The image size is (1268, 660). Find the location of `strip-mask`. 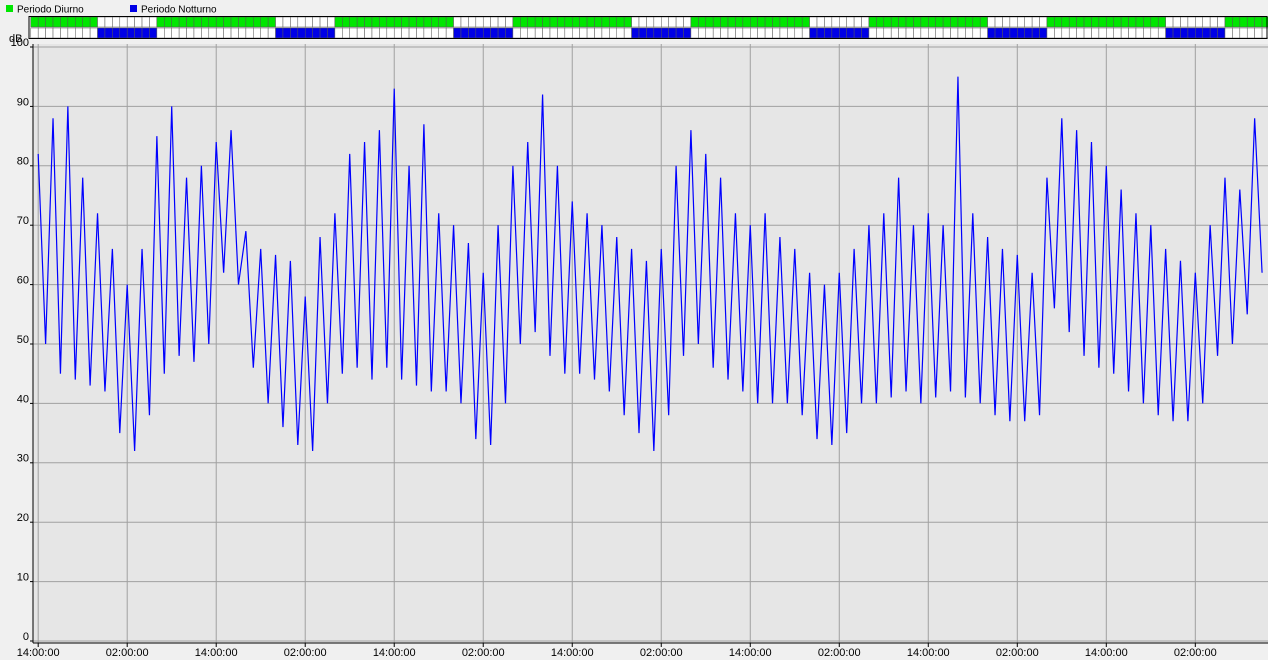

strip-mask is located at coordinates (14, 27).